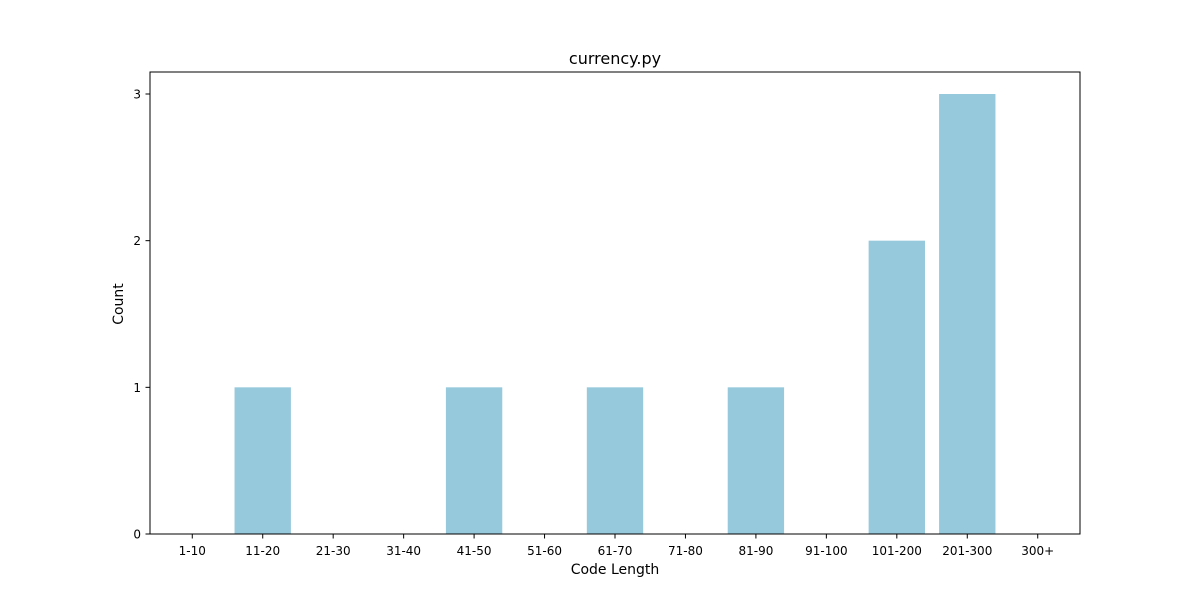  I want to click on x-tick-label: 1-10, so click(192, 551).